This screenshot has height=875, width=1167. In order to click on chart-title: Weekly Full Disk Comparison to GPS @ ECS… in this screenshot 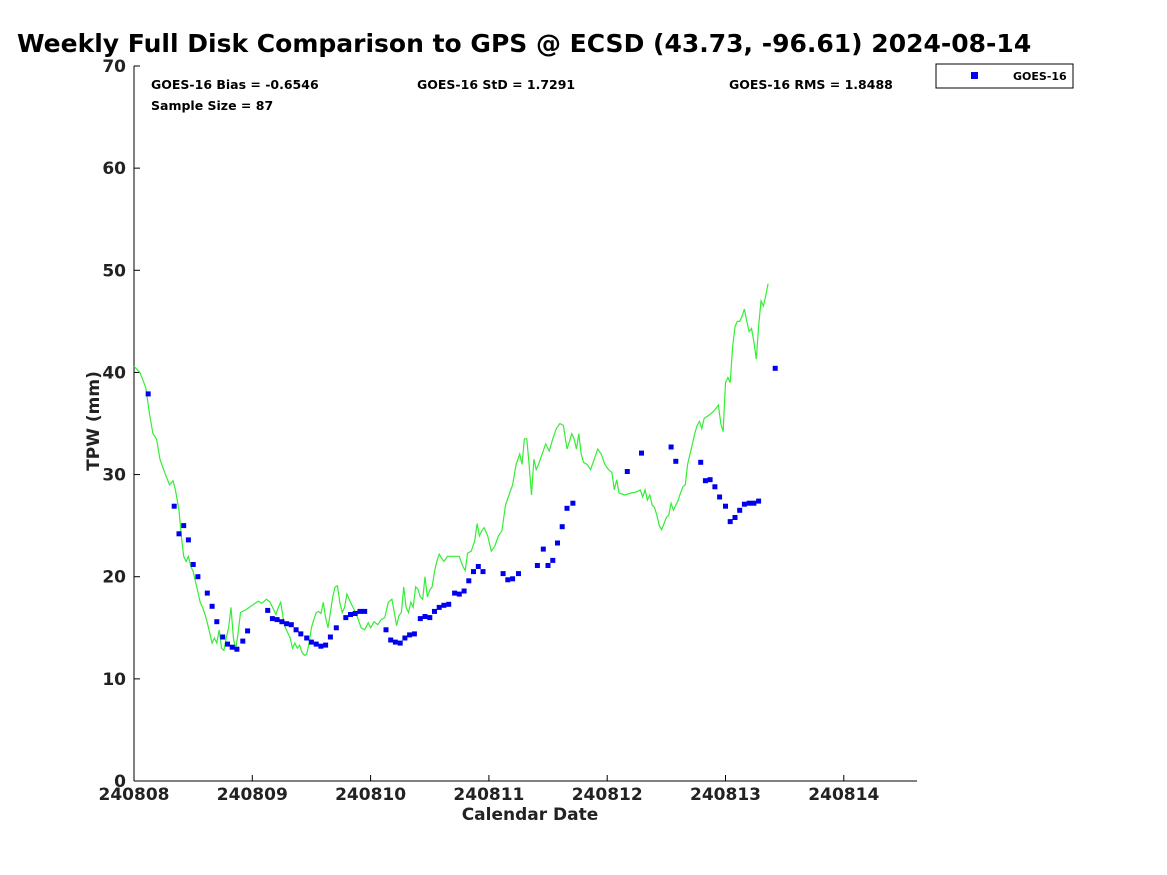, I will do `click(524, 43)`.